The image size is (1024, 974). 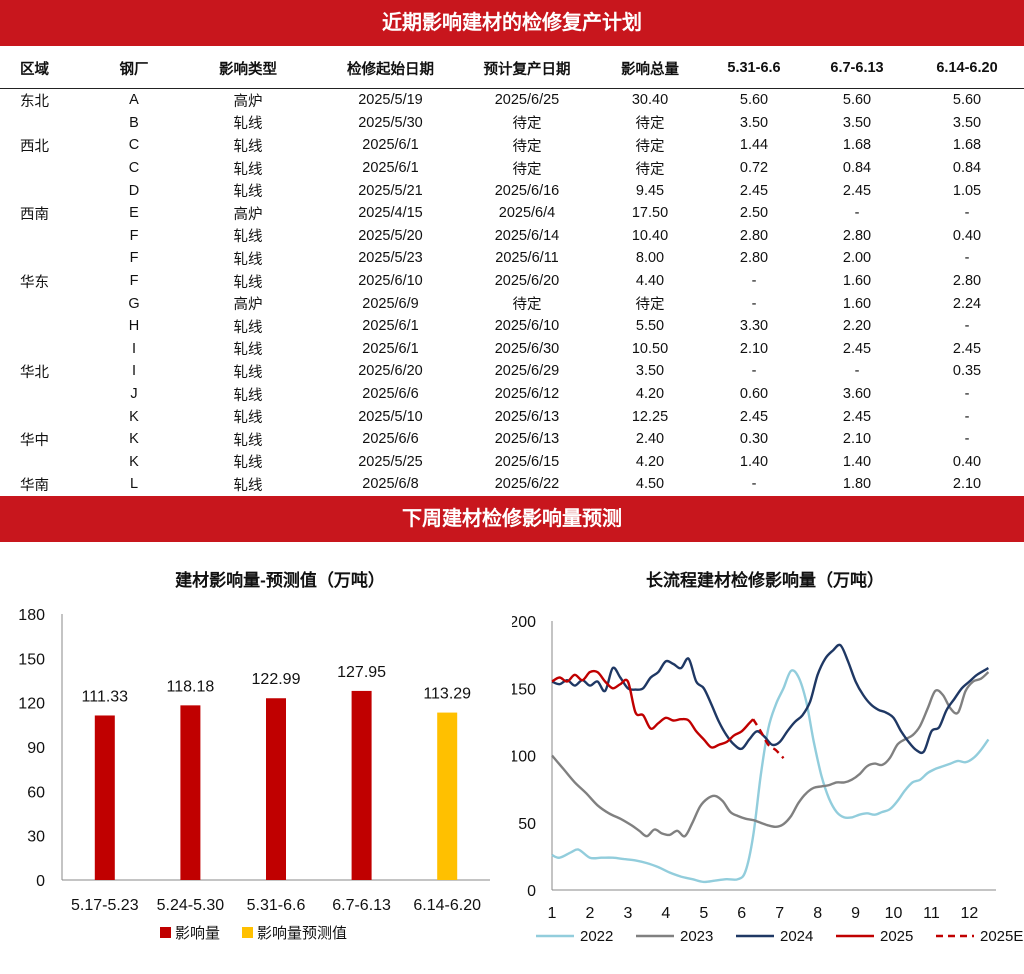 I want to click on table-cell: 2.80, so click(x=857, y=235).